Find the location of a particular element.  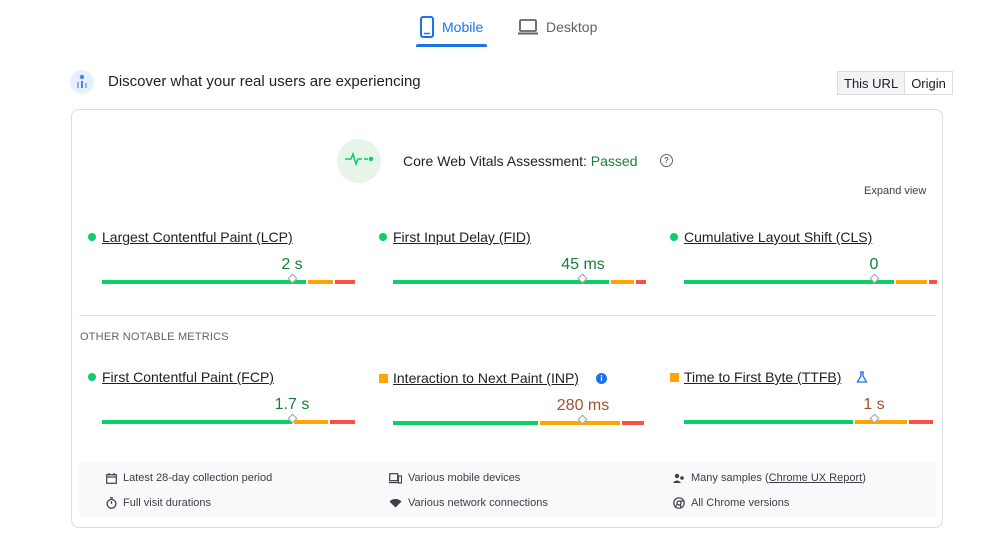

mobile-icon is located at coordinates (427, 27).